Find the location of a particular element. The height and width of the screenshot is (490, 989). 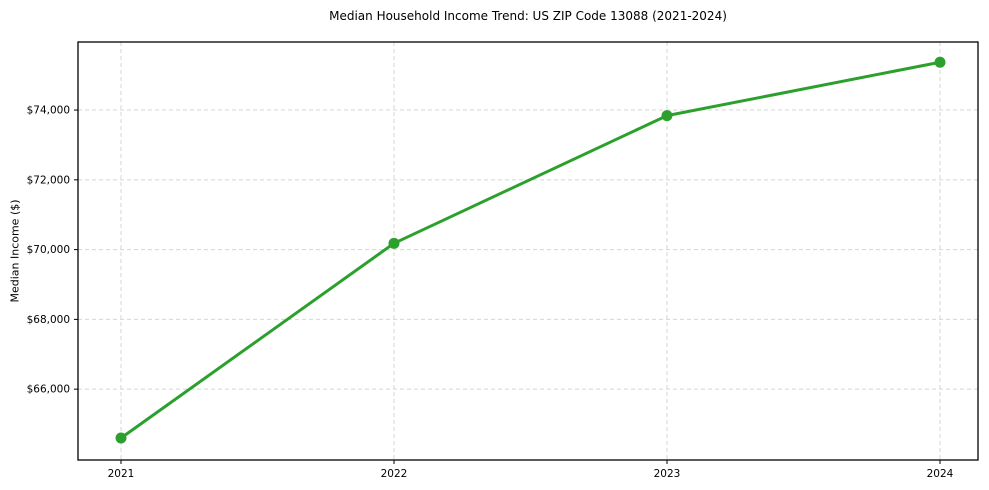

x-tick-label: 2022 is located at coordinates (394, 474).